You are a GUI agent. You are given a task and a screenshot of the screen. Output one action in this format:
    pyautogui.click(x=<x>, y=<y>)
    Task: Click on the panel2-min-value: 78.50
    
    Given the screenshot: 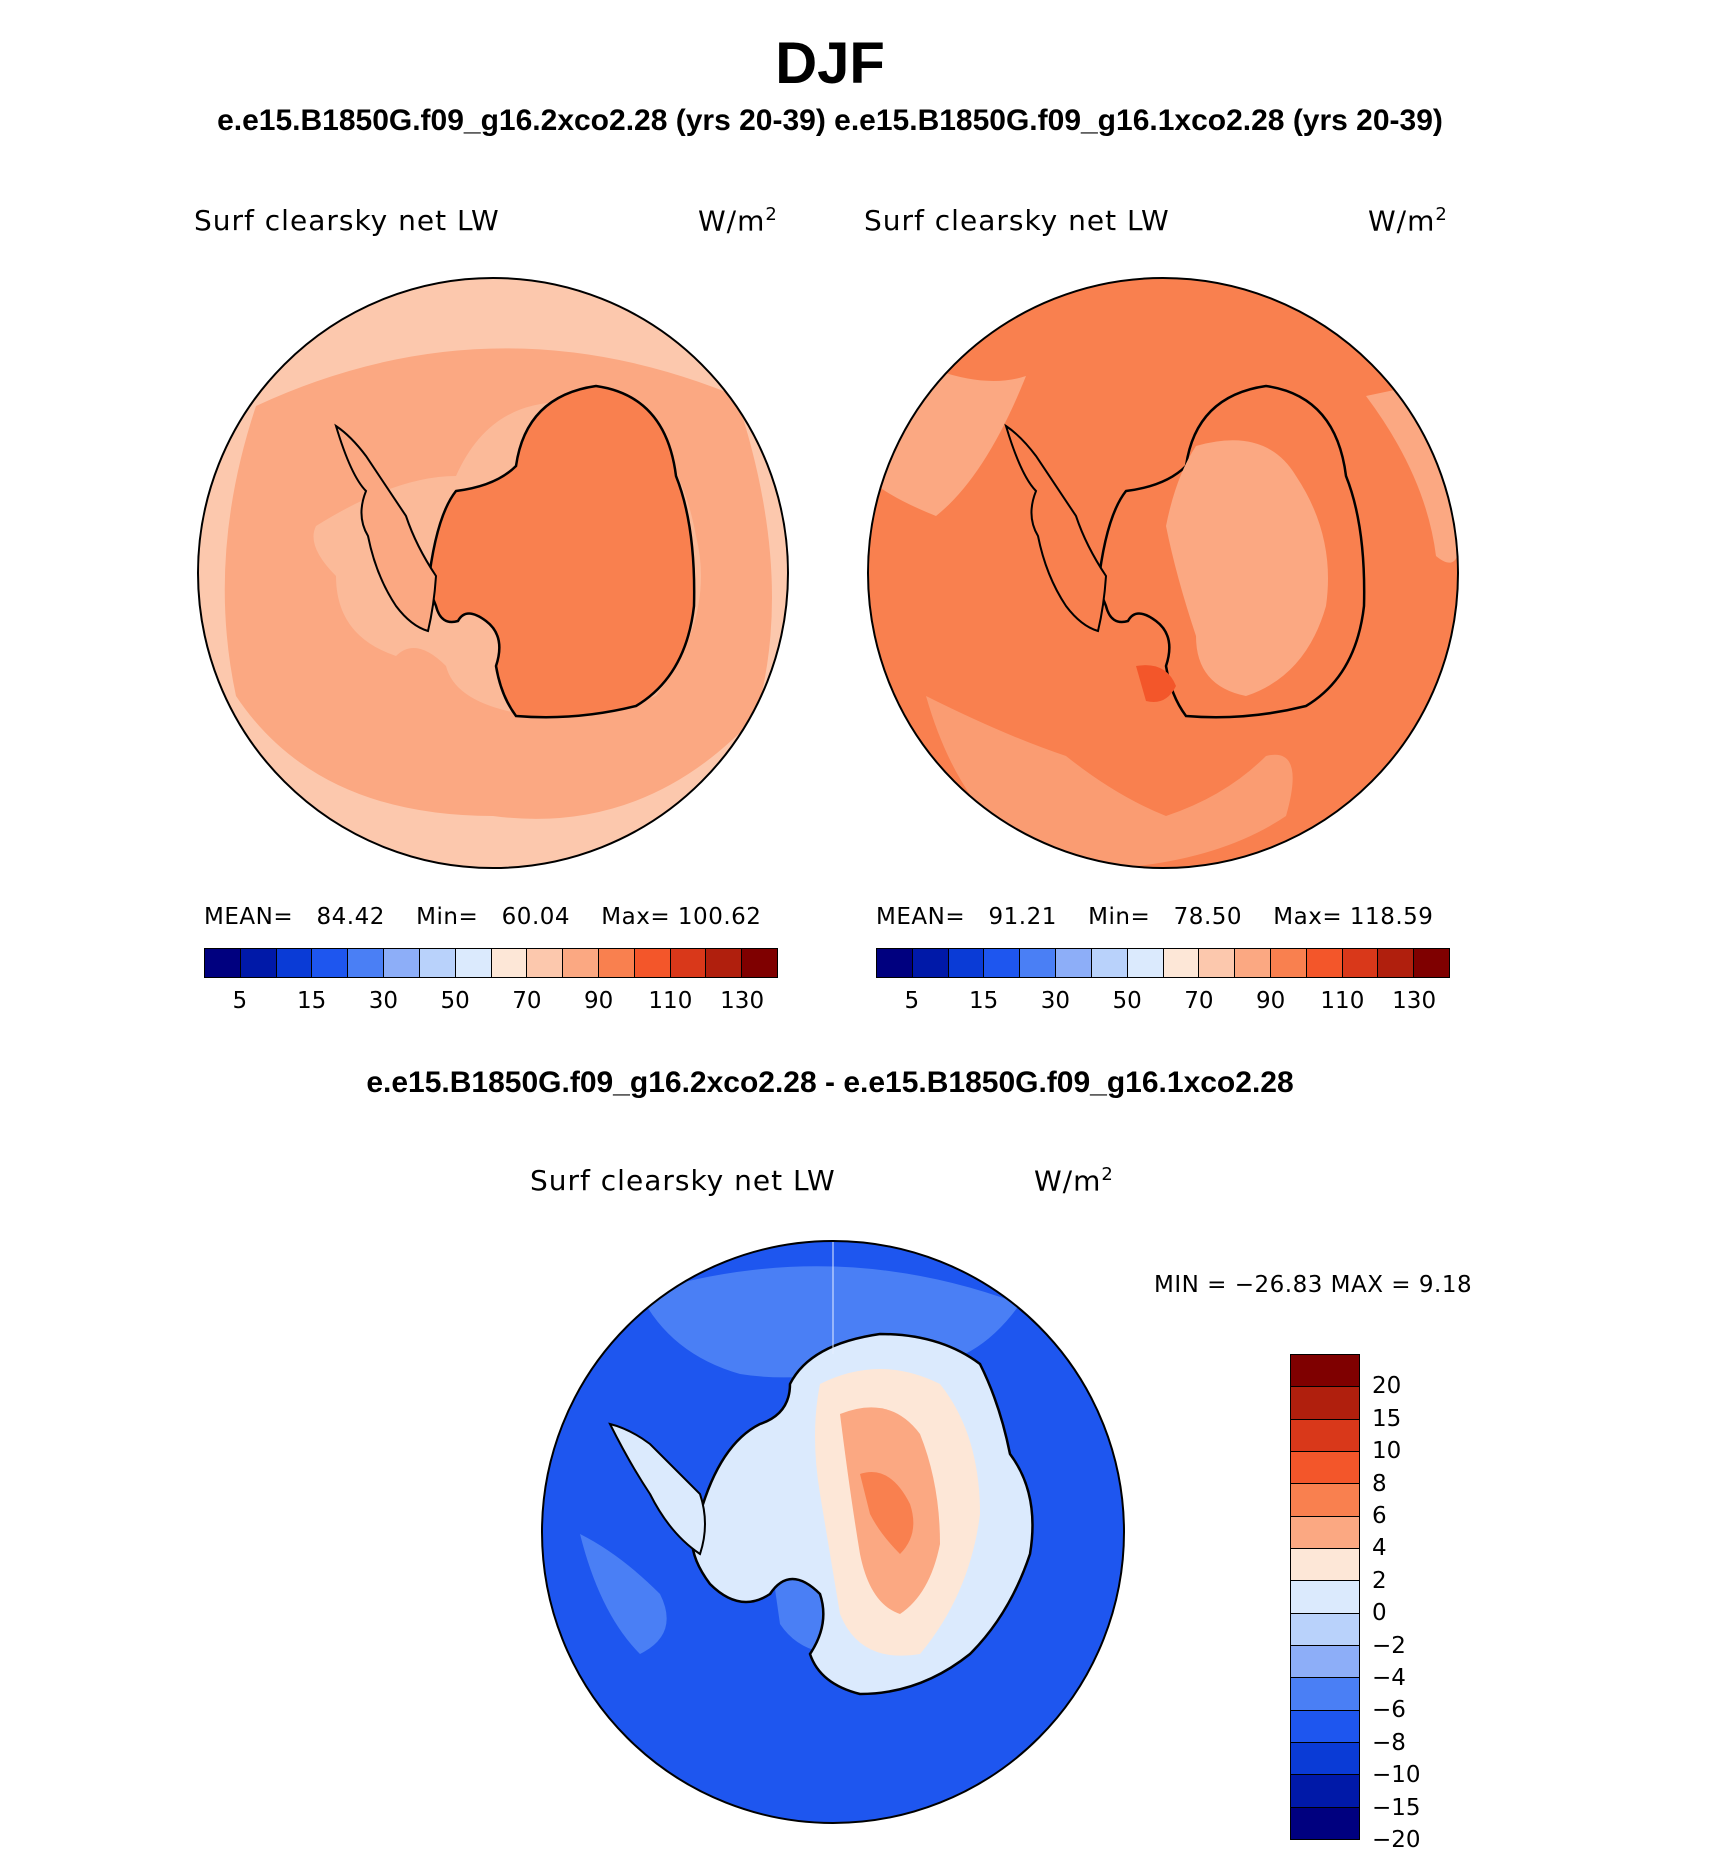 What is the action you would take?
    pyautogui.click(x=1208, y=917)
    